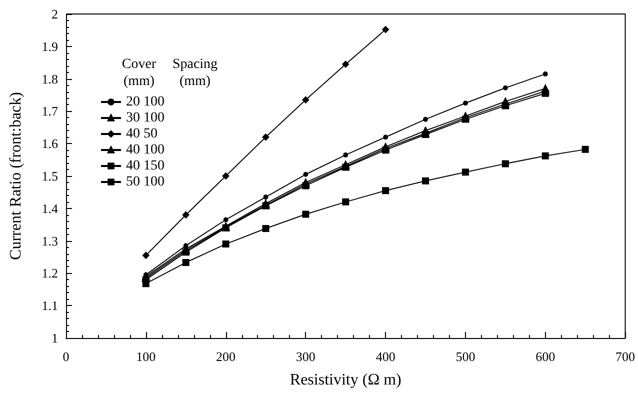  I want to click on y-tick-label: 1, so click(55, 338).